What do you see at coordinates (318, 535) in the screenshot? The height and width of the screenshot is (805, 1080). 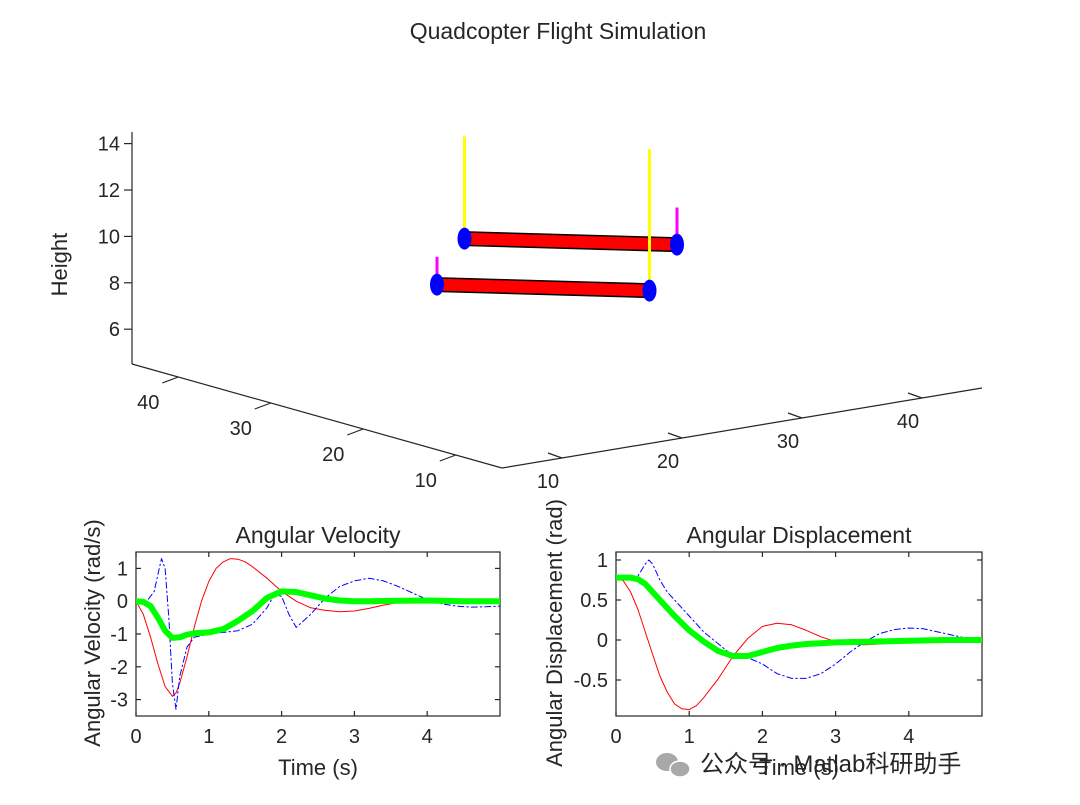 I see `angular-velocity-title: Angular Velocity` at bounding box center [318, 535].